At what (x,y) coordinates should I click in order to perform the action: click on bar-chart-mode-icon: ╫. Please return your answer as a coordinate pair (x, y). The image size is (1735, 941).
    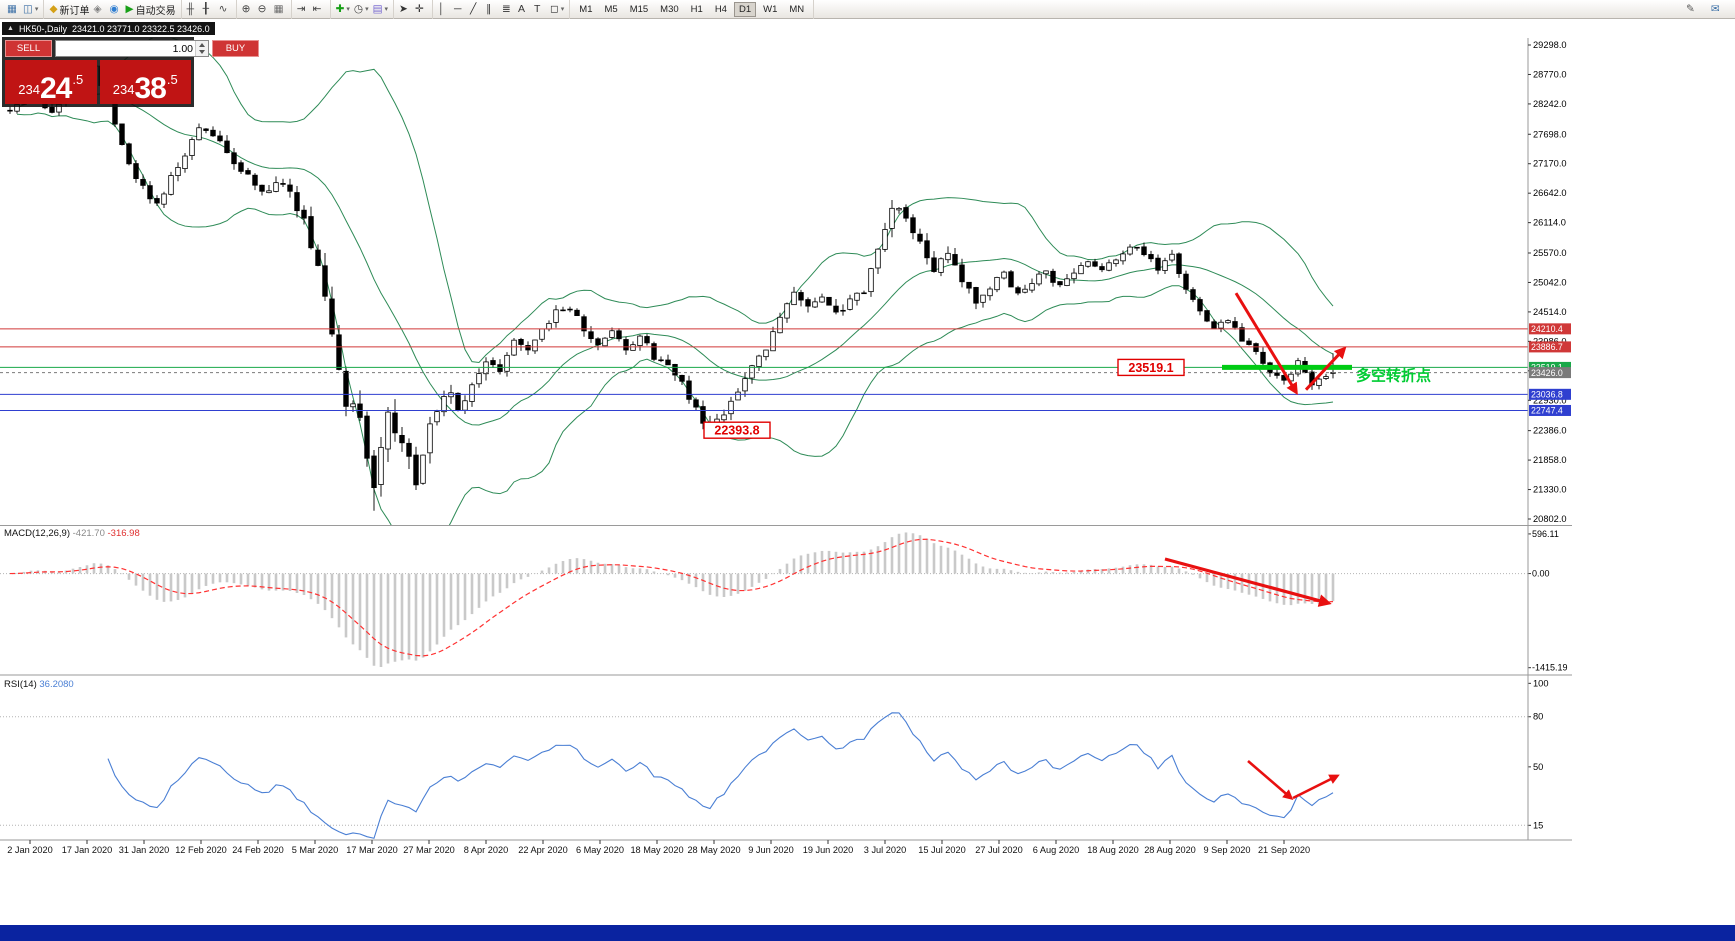
    Looking at the image, I should click on (190, 8).